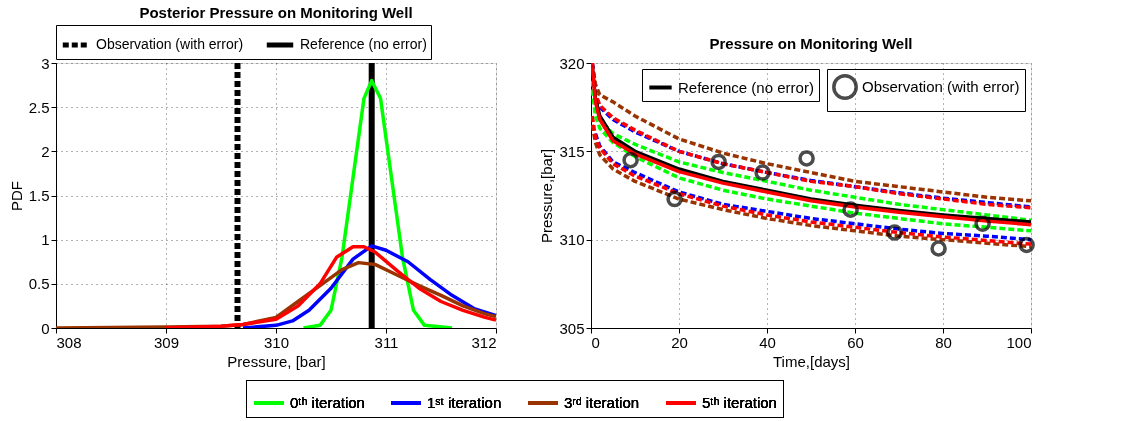 The height and width of the screenshot is (421, 1148). Describe the element at coordinates (39, 107) in the screenshot. I see `y-tick-label: 2.5` at that location.